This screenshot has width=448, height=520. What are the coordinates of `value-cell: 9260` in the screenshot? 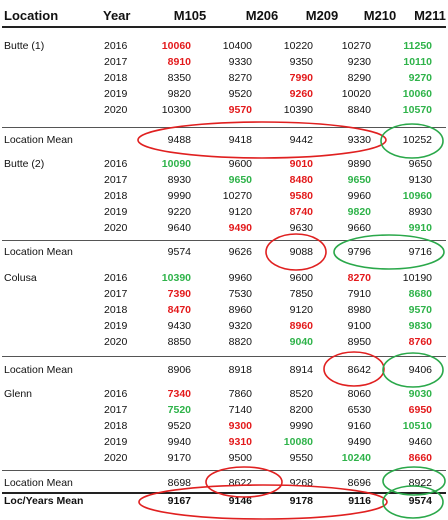 It's located at (301, 94).